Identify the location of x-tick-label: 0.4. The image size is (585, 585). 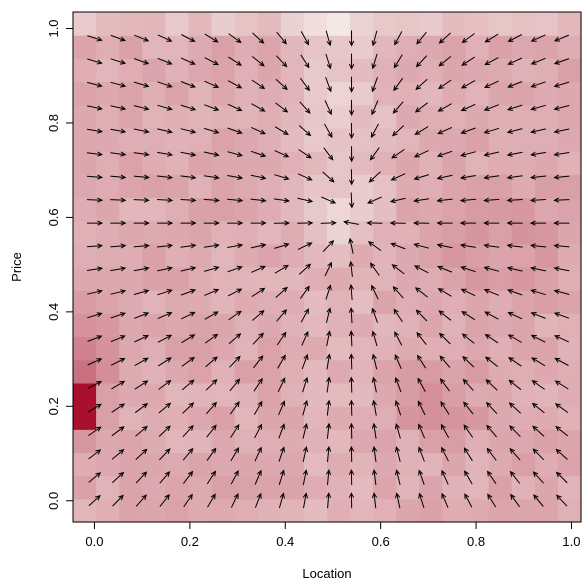
(285, 541).